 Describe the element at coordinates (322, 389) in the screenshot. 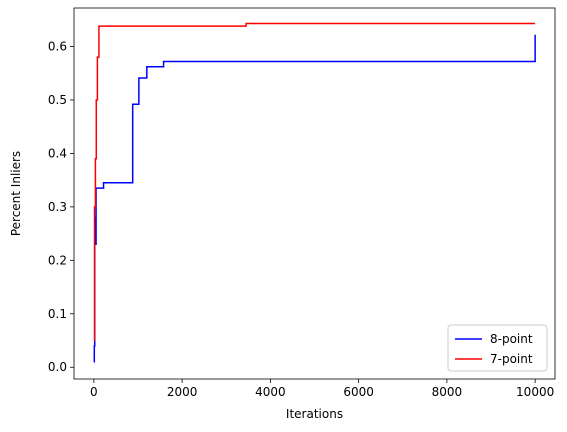

I see `x-axis-ticks: 0 2000 4000 6000 8000 10000` at that location.